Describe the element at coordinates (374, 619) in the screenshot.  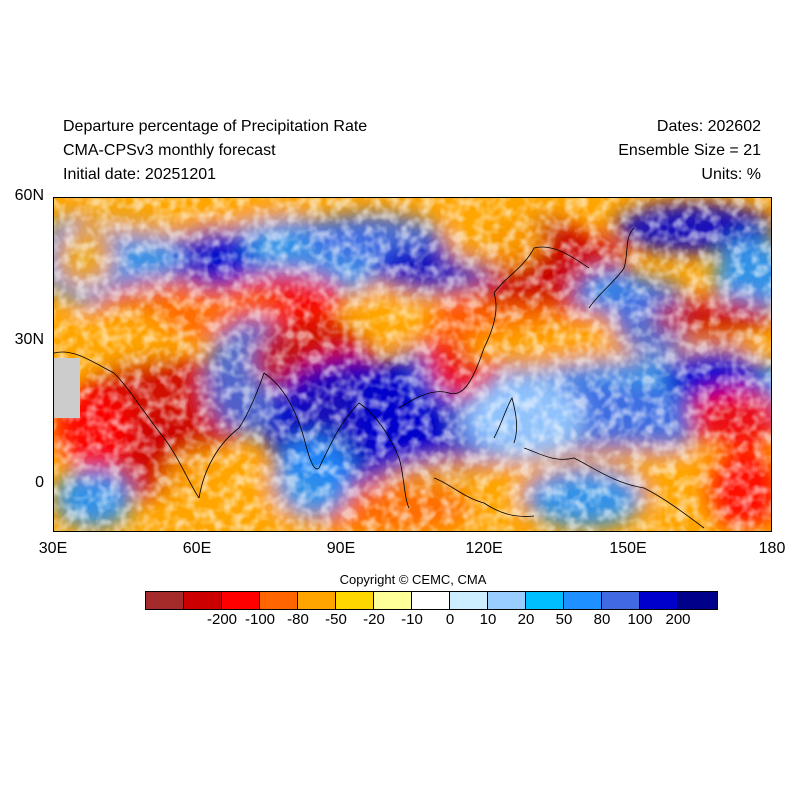
I see `colorbar-label: -20` at that location.